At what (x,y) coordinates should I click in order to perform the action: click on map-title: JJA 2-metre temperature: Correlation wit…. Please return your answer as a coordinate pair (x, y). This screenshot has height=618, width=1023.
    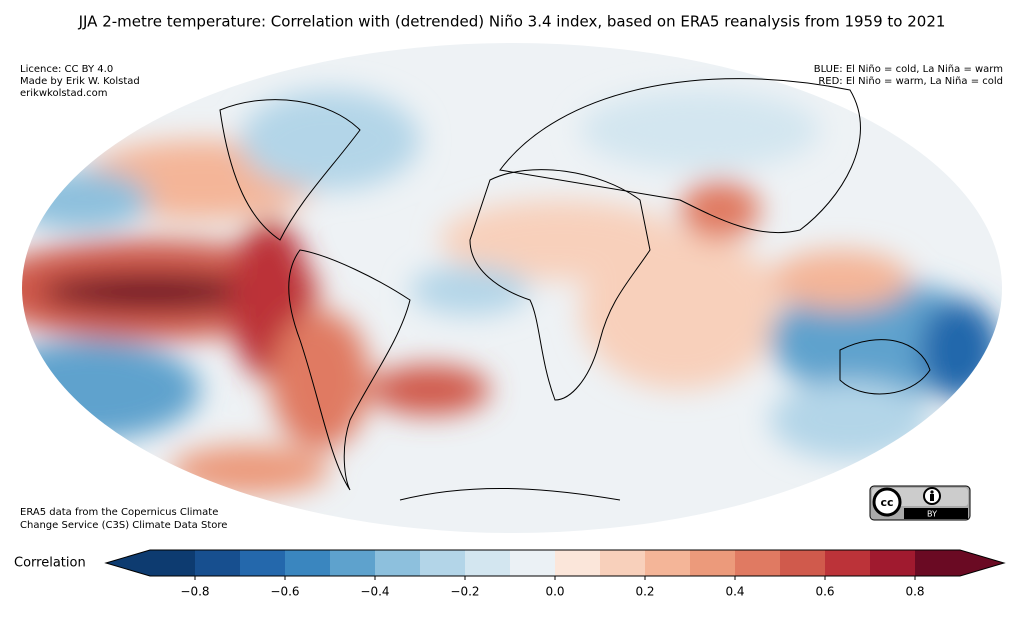
    Looking at the image, I should click on (512, 22).